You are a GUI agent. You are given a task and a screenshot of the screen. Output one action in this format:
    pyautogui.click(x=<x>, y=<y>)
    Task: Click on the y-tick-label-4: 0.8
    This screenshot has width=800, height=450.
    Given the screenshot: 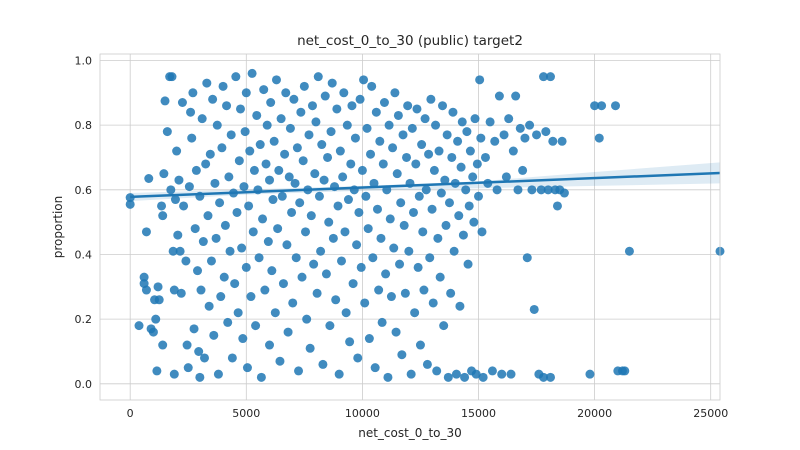 What is the action you would take?
    pyautogui.click(x=84, y=125)
    